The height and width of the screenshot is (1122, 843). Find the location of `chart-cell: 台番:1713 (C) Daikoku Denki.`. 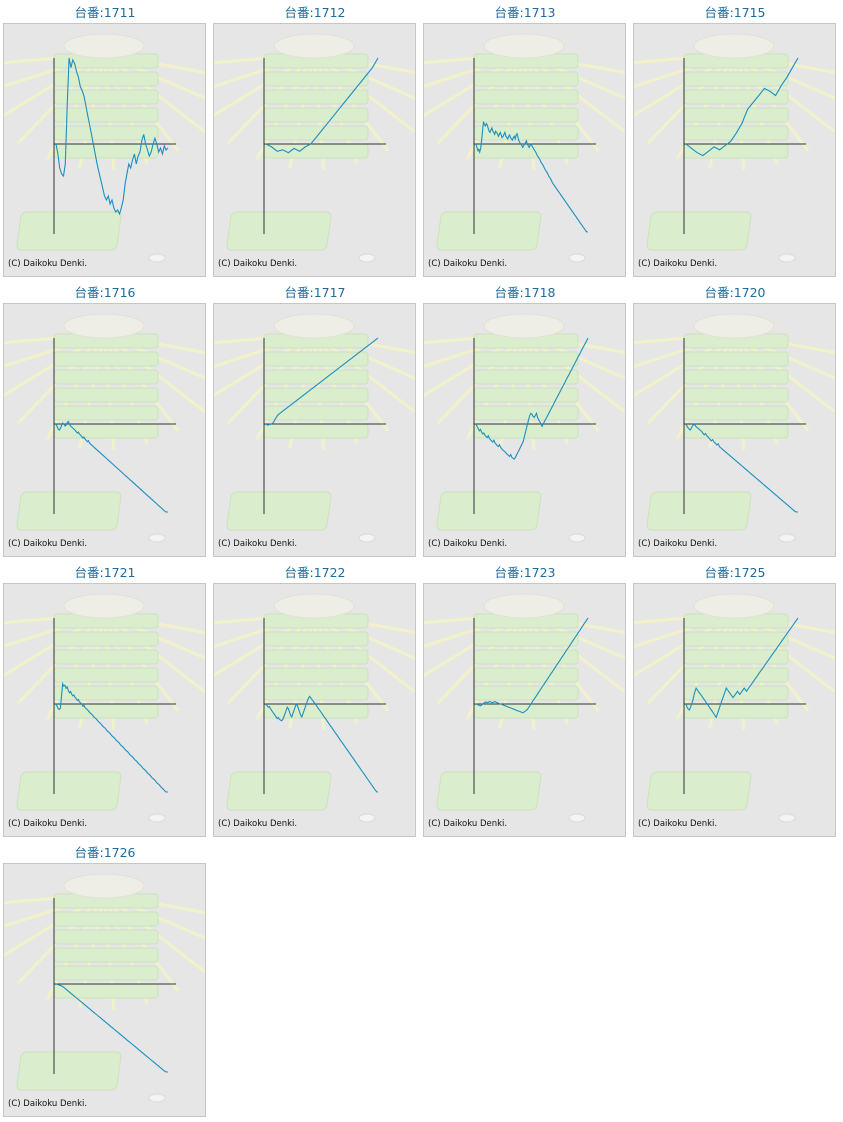

chart-cell: 台番:1713 (C) Daikoku Denki. is located at coordinates (525, 140).